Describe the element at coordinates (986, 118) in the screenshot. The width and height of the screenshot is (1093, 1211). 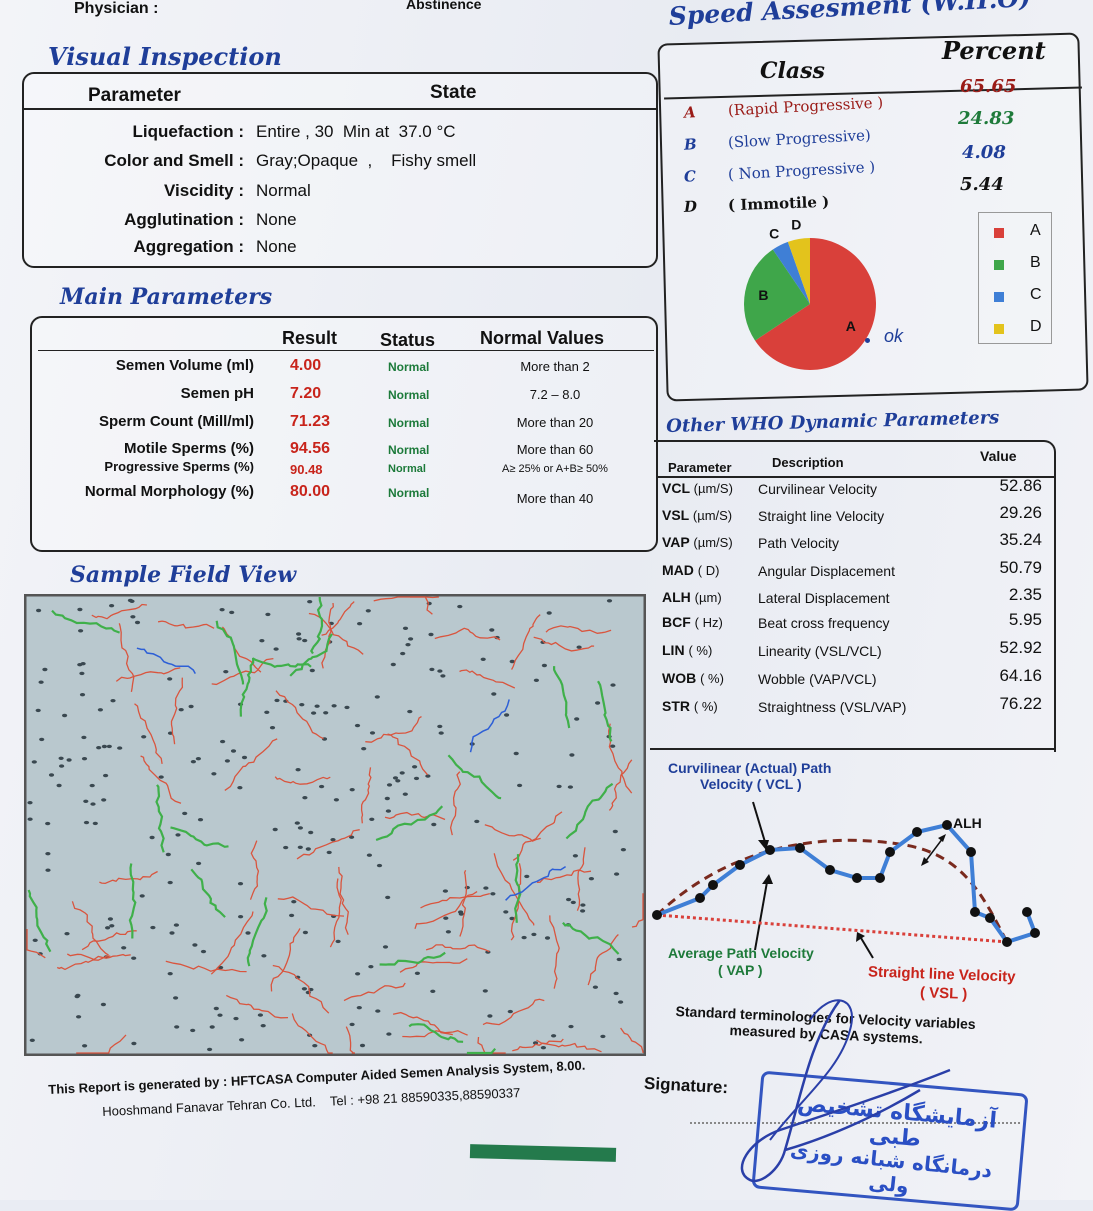
I see `percent-b: 24.83` at that location.